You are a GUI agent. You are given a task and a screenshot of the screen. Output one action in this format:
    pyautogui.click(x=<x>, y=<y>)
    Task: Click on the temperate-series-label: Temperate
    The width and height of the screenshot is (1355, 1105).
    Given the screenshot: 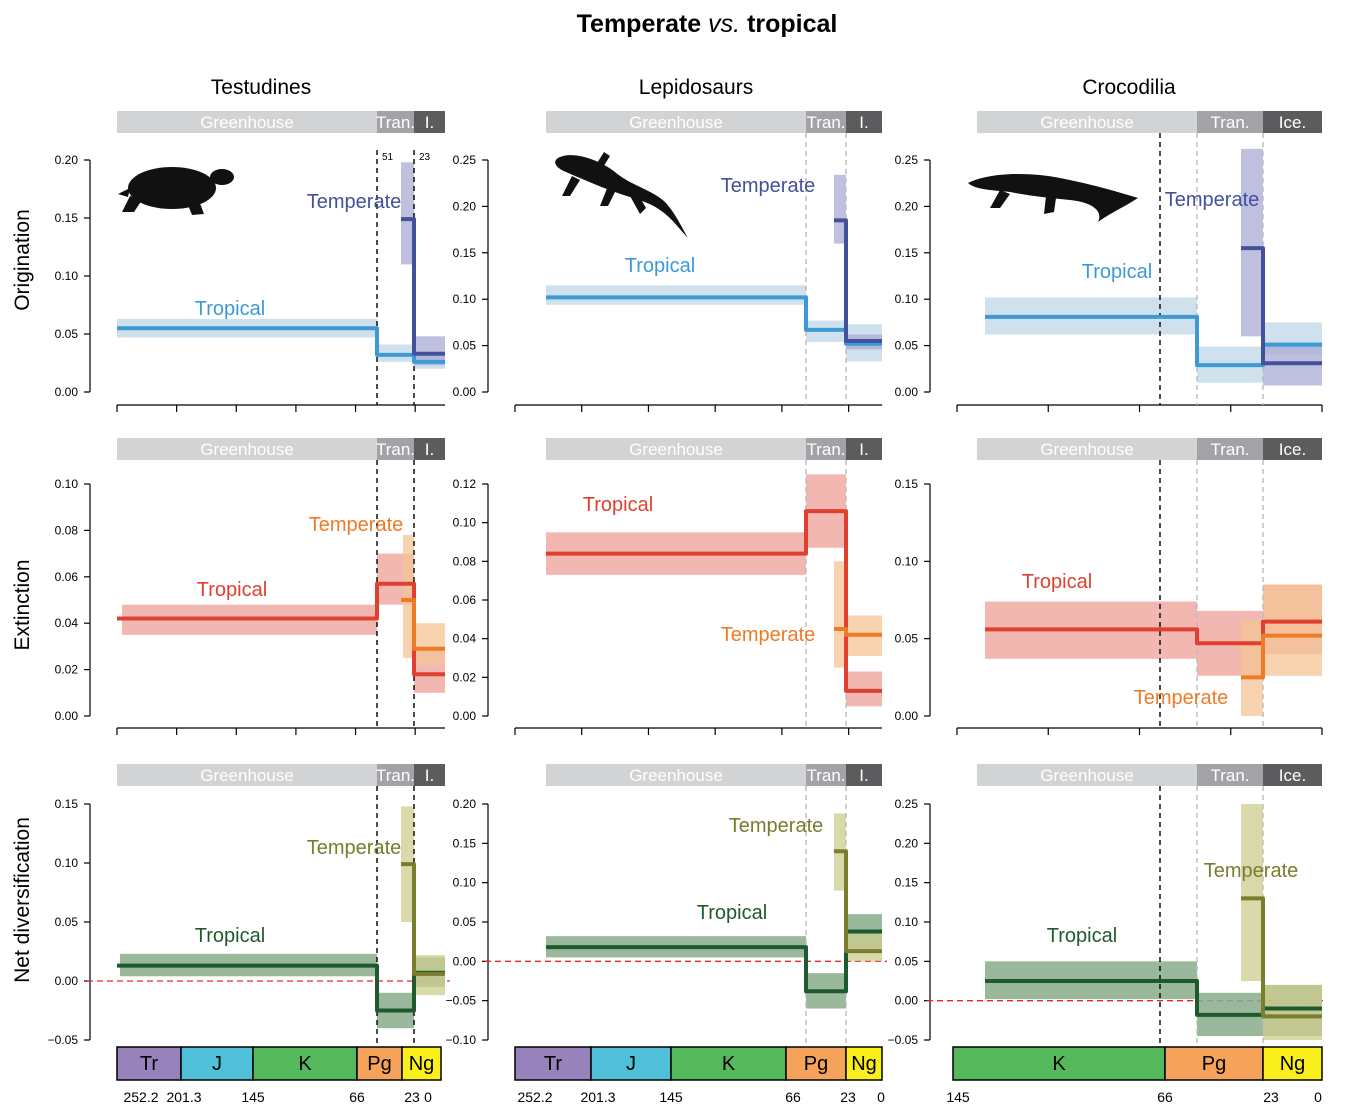 What is the action you would take?
    pyautogui.click(x=776, y=826)
    